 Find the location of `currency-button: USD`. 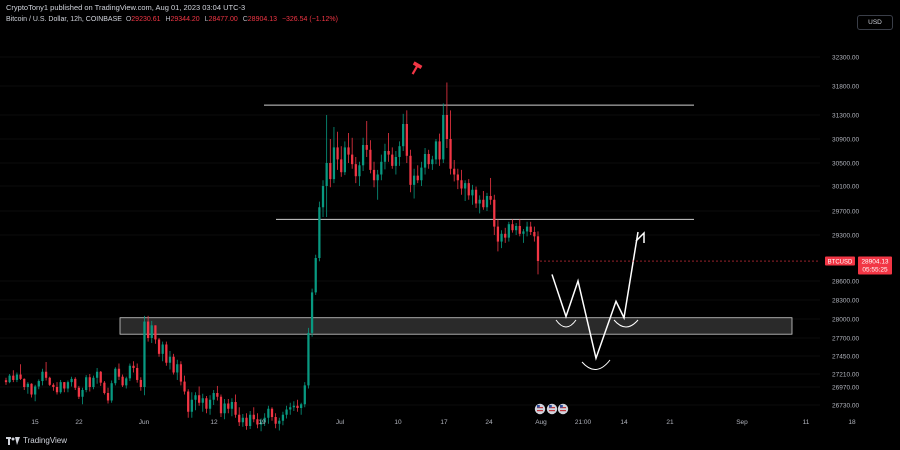

currency-button: USD is located at coordinates (875, 22).